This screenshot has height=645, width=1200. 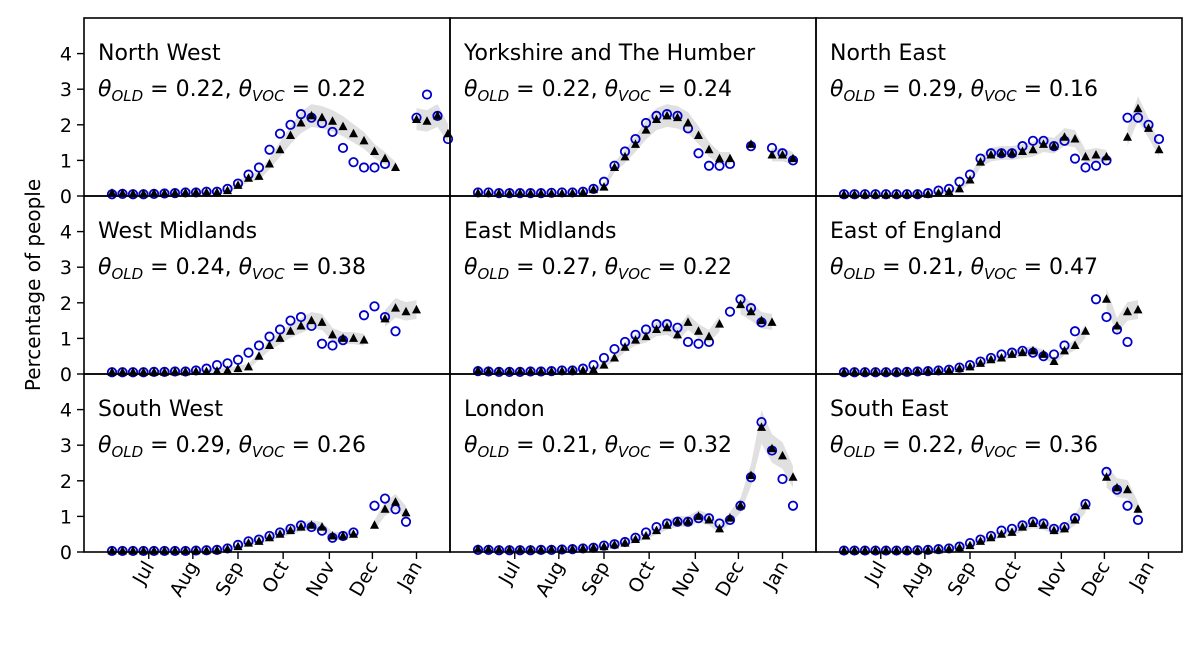 I want to click on panel-theta: θOLD = 0.22, θVOC = 0.24, so click(x=598, y=91).